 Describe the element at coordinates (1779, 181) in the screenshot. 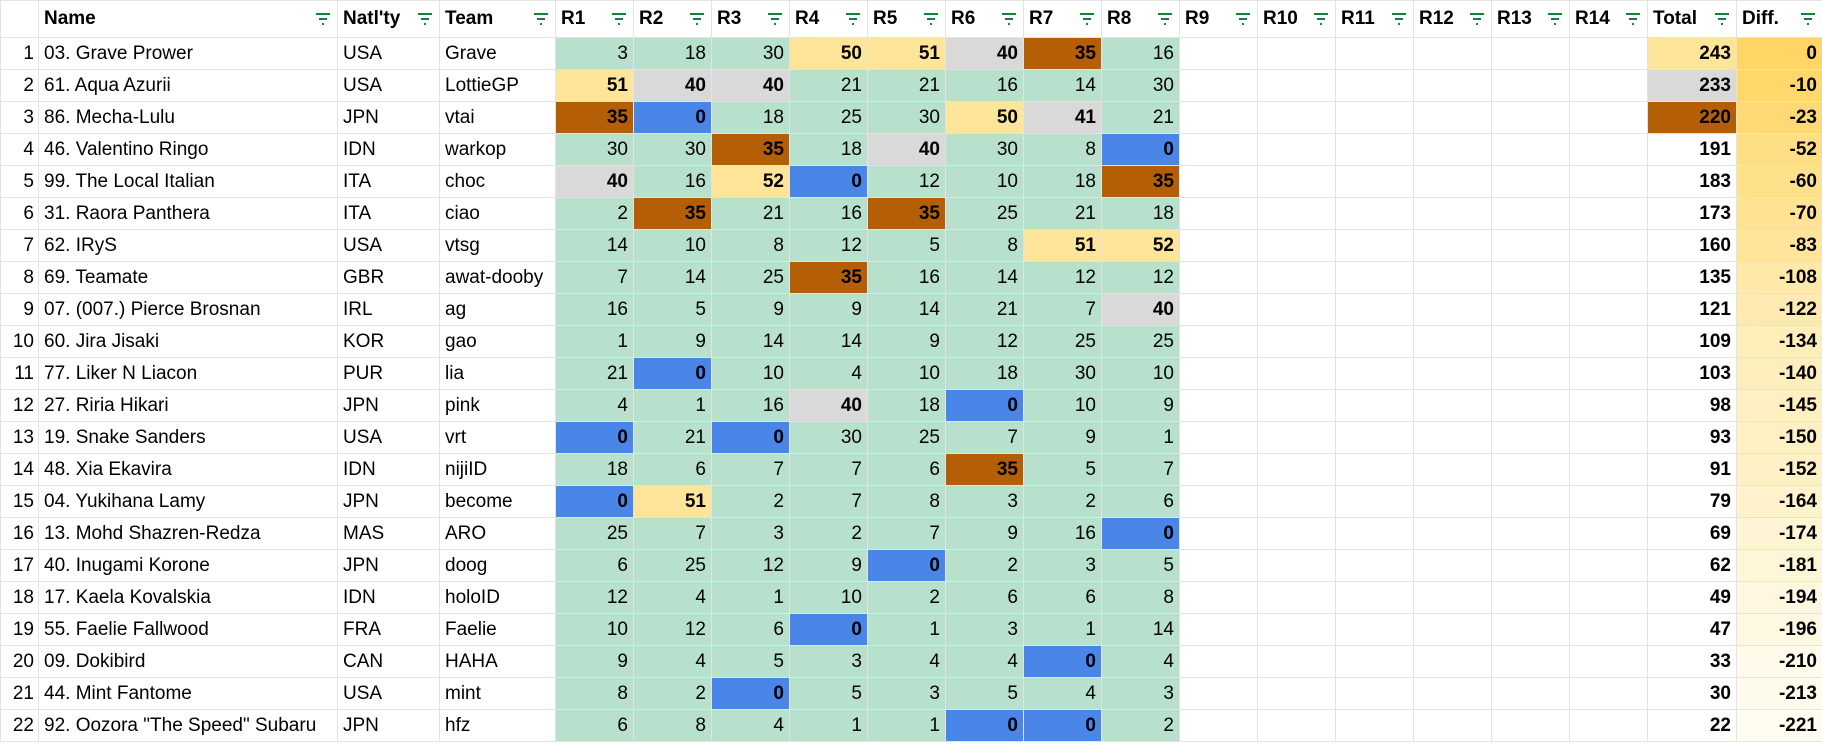

I see `points-gap: -60` at that location.